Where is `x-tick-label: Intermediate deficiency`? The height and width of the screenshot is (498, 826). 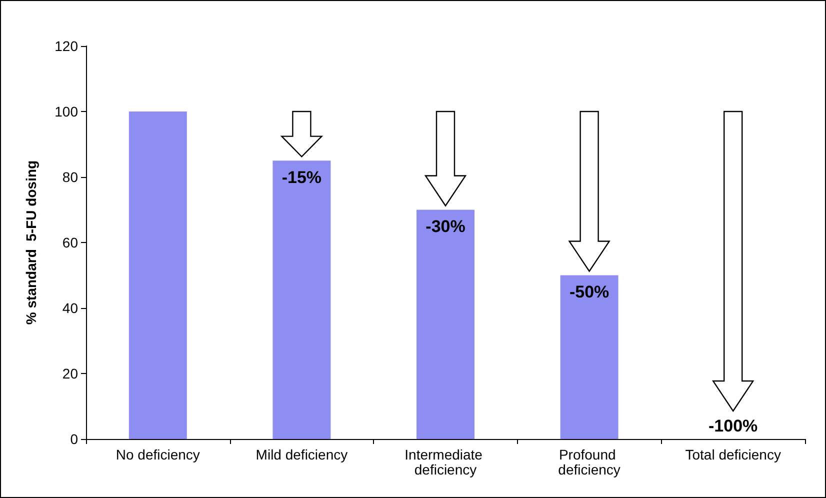
x-tick-label: Intermediate deficiency is located at coordinates (445, 462).